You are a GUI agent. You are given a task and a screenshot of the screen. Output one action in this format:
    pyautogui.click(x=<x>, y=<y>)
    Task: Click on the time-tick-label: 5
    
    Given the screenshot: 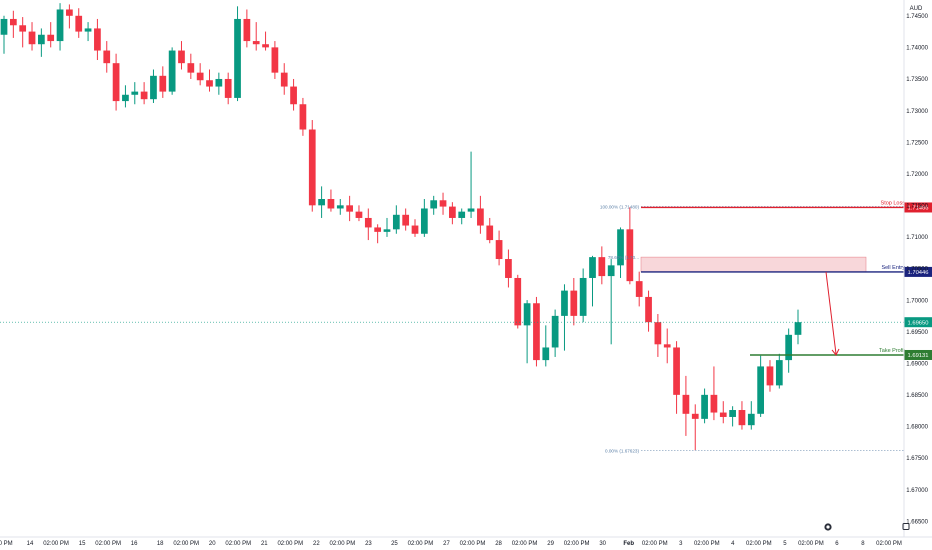 What is the action you would take?
    pyautogui.click(x=785, y=544)
    